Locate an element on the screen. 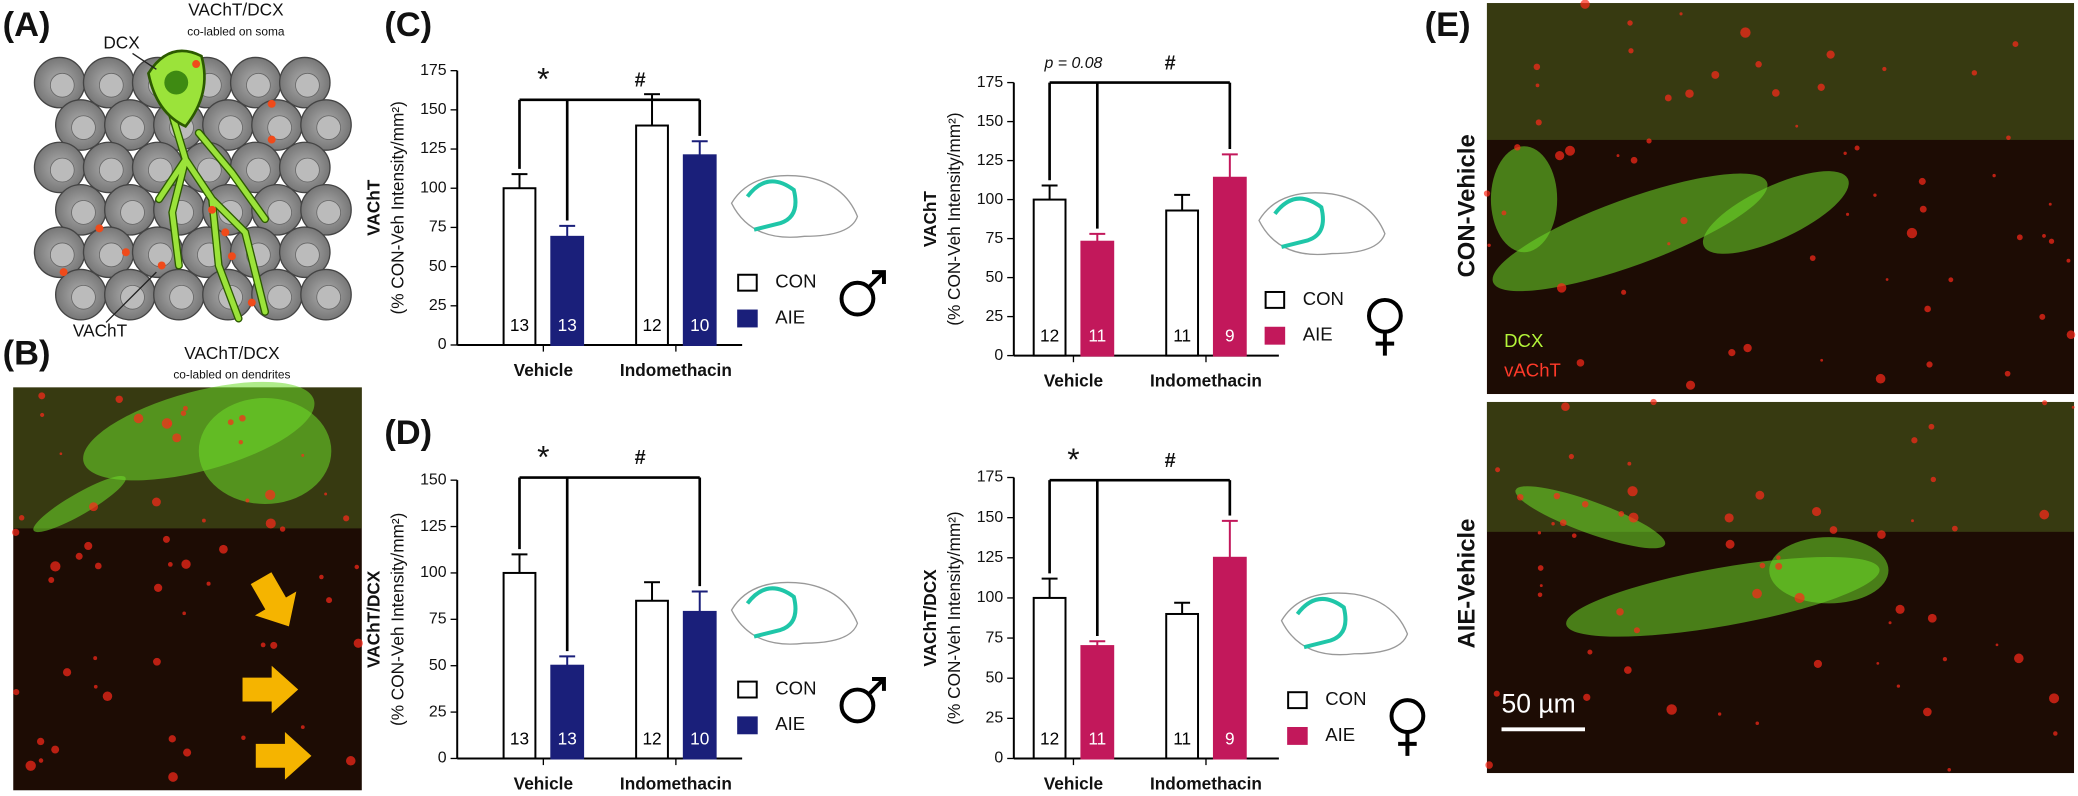  y-tick-label: 50 is located at coordinates (438, 665).